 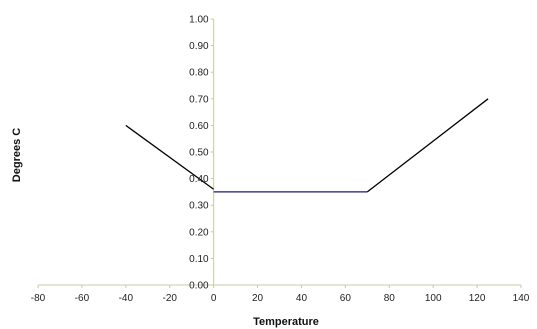 I want to click on x-tick-label: -40, so click(x=126, y=298).